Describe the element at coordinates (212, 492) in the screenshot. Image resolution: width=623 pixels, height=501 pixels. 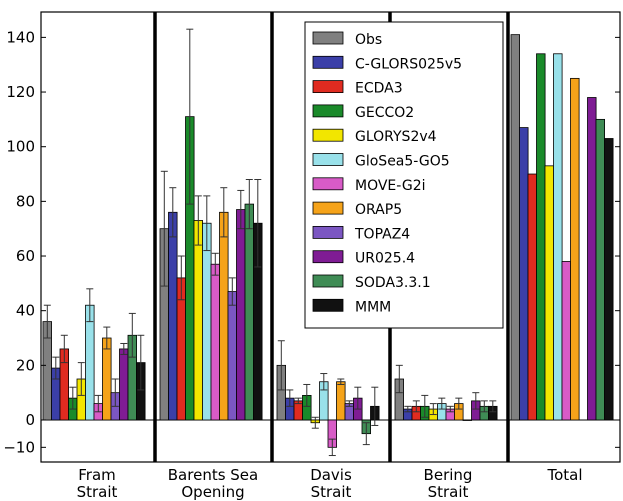
I see `x-category-label: Opening` at that location.